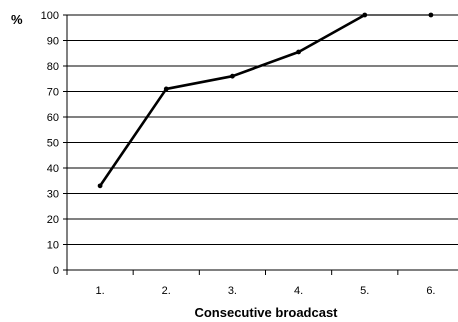  I want to click on x-tick-label-2: 2., so click(166, 291).